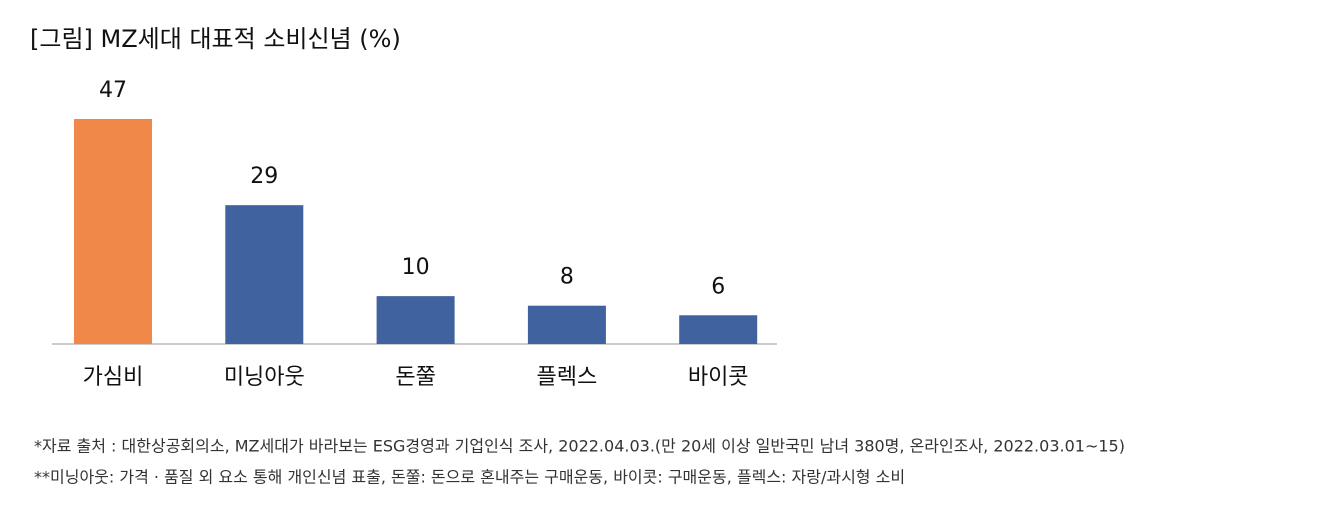  Describe the element at coordinates (264, 176) in the screenshot. I see `value-label: 29` at that location.